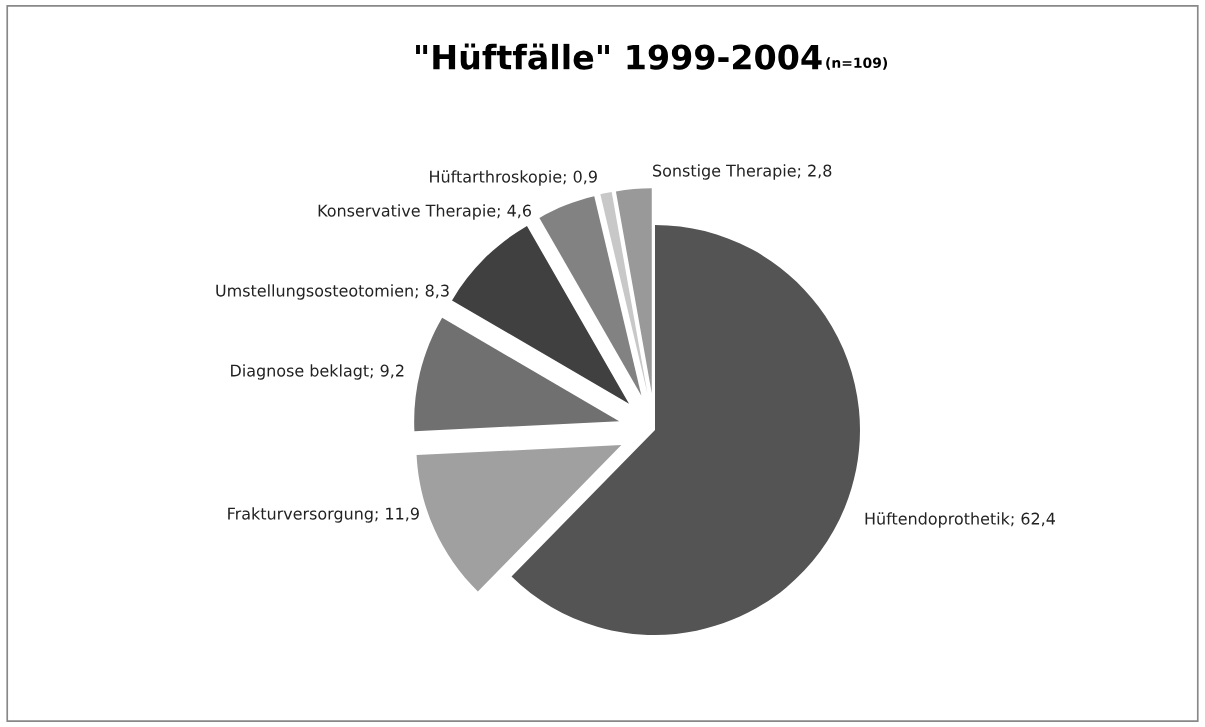 This screenshot has width=1205, height=727. Describe the element at coordinates (424, 212) in the screenshot. I see `slice-label: Konservative Therapie; 4,6` at that location.